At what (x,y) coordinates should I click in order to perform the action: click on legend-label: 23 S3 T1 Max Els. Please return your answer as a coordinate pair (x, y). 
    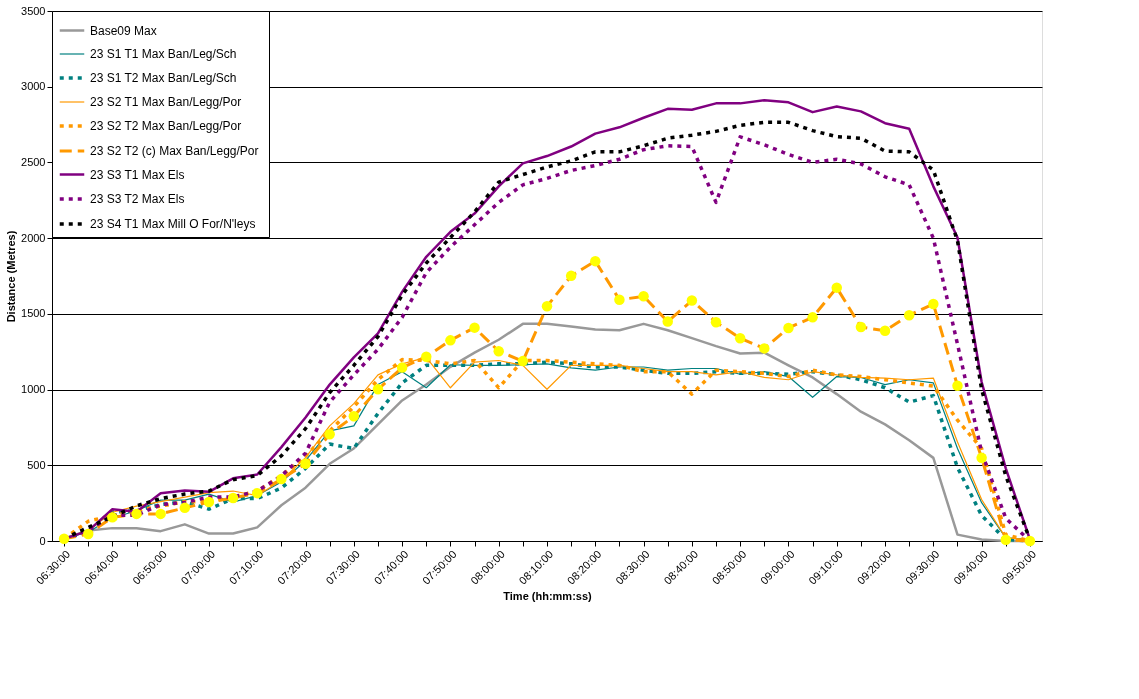
    Looking at the image, I should click on (137, 174).